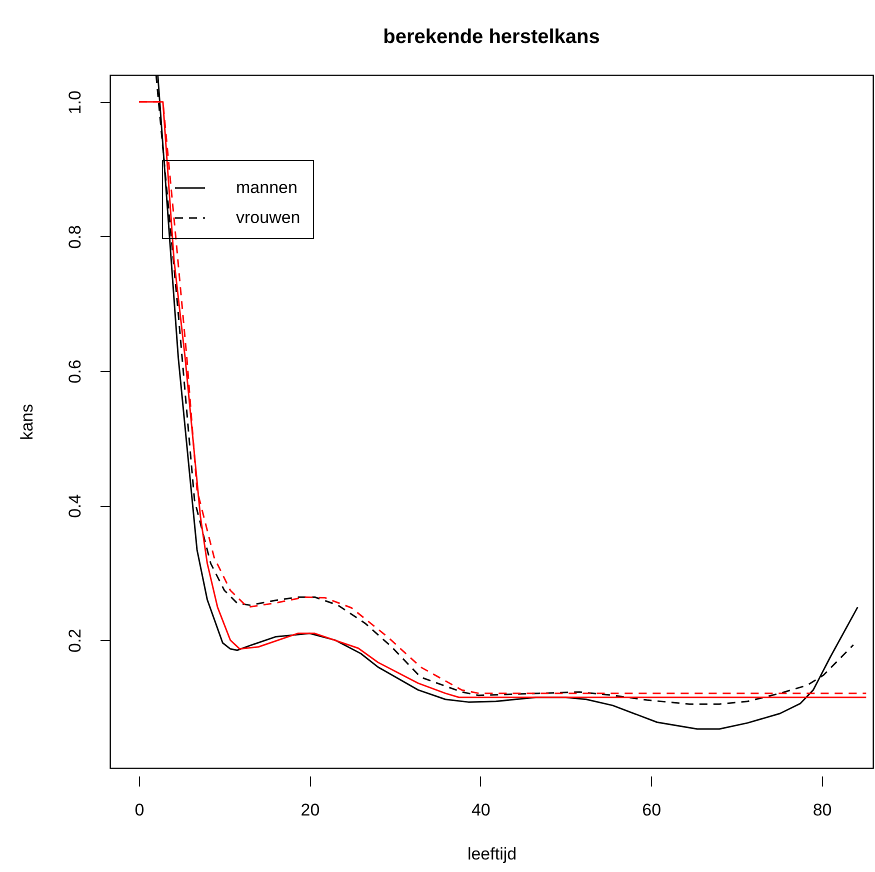 The height and width of the screenshot is (872, 875). Describe the element at coordinates (268, 217) in the screenshot. I see `legend-label: vrouwen` at that location.